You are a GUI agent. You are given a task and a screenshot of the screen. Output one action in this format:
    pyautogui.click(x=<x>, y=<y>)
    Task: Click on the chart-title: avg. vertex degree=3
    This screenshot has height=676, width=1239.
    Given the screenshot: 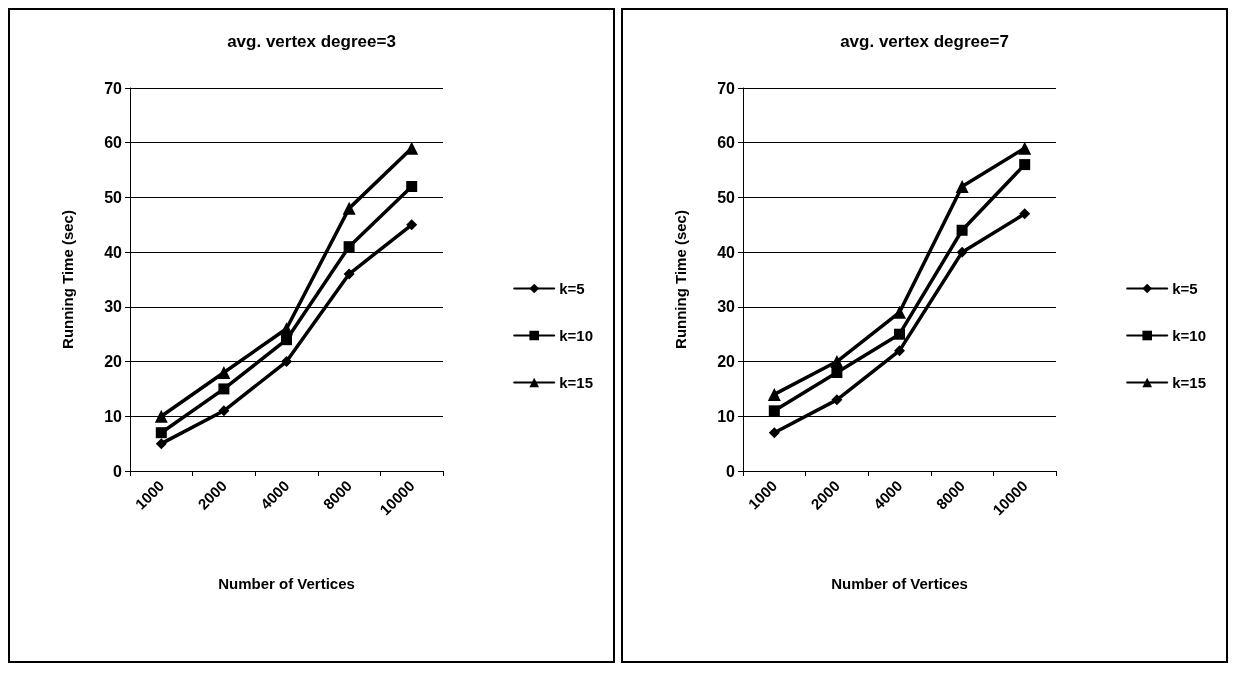 What is the action you would take?
    pyautogui.click(x=311, y=41)
    